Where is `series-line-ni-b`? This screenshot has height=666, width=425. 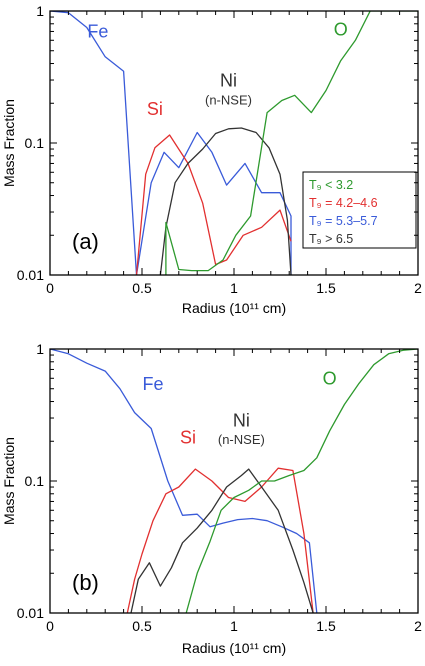 series-line-ni-b is located at coordinates (222, 540).